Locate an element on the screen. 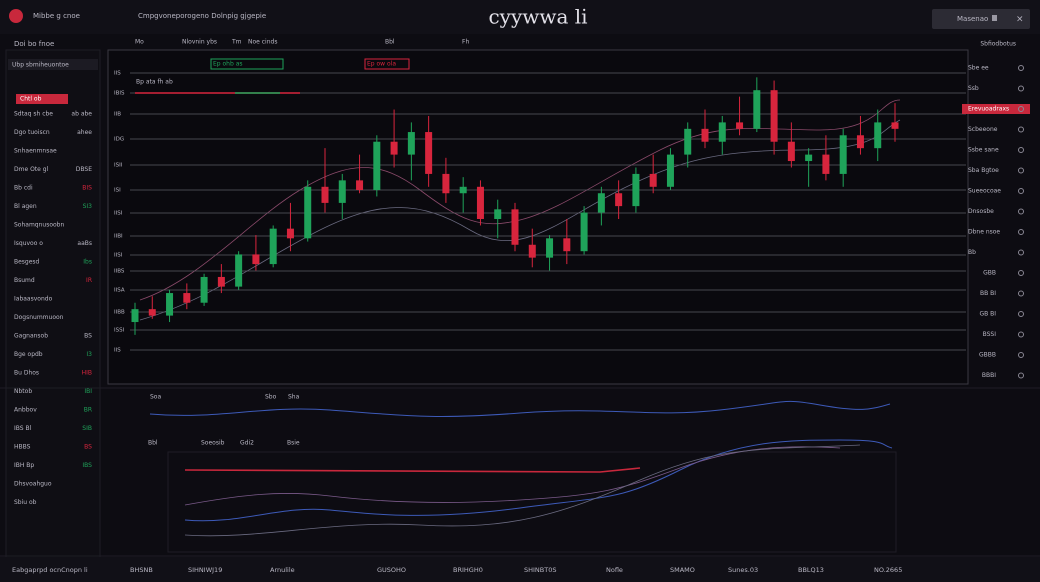 The image size is (1040, 582). axis-label: IIBS is located at coordinates (119, 272).